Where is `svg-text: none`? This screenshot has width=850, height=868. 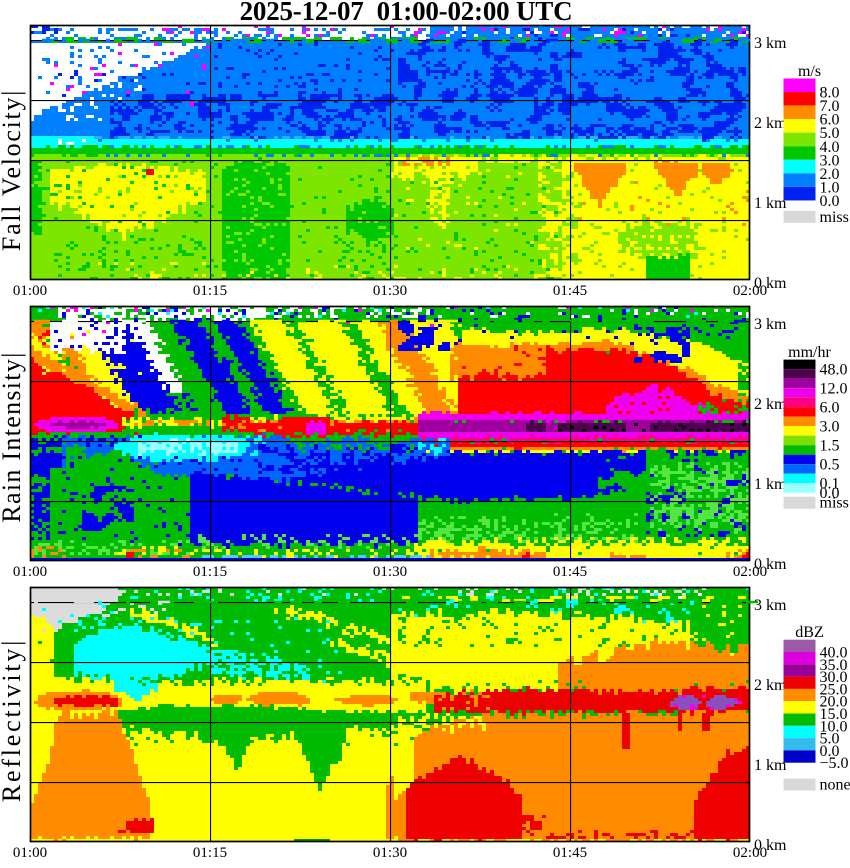
svg-text: none is located at coordinates (835, 785).